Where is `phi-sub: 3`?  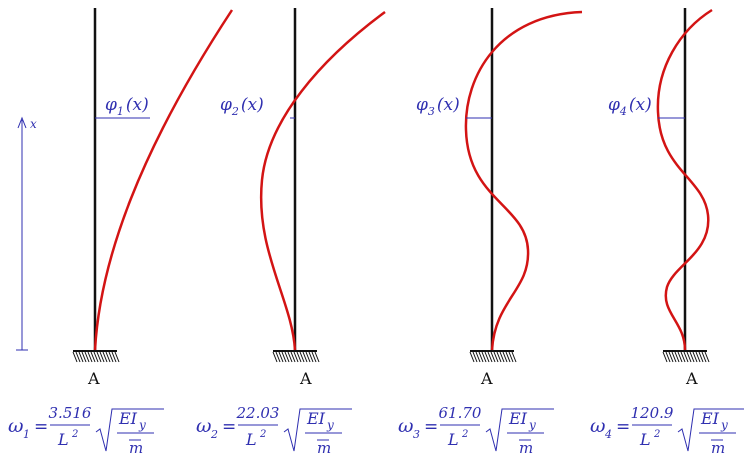 phi-sub: 3 is located at coordinates (431, 111).